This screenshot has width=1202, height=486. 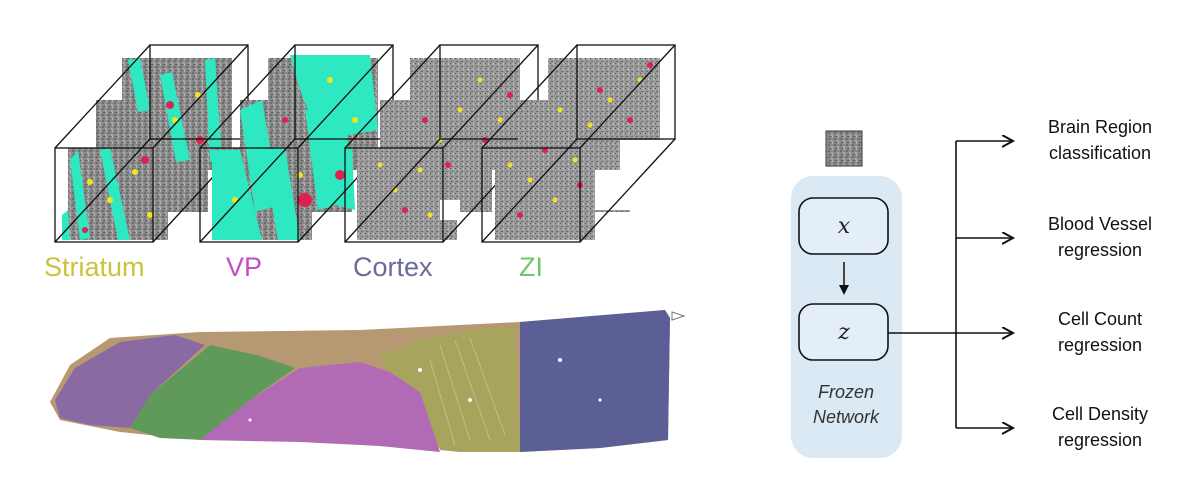 I want to click on input-node-label: x, so click(x=844, y=226).